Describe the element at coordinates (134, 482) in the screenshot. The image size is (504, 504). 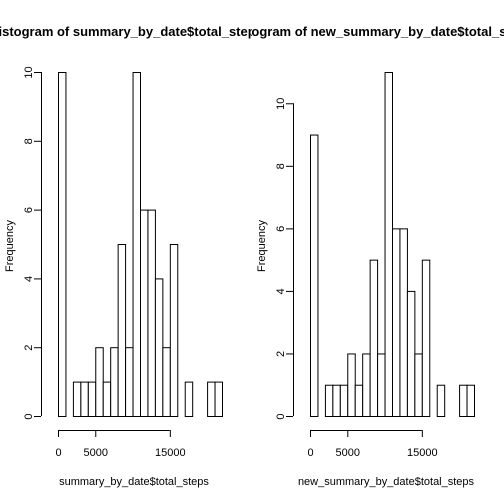
I see `x-axis-label: summary_by_date$total_steps` at that location.